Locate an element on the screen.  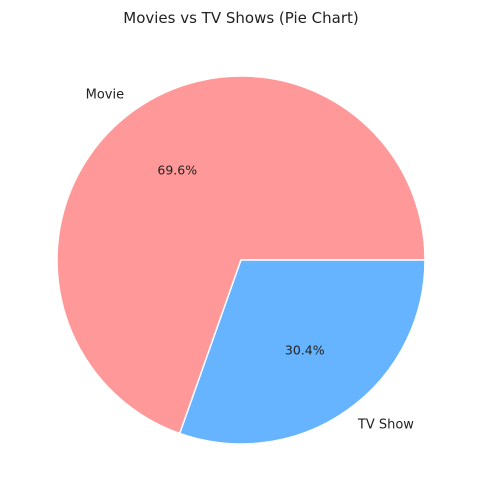
slice-percent-tv-show: 30.4% is located at coordinates (305, 350).